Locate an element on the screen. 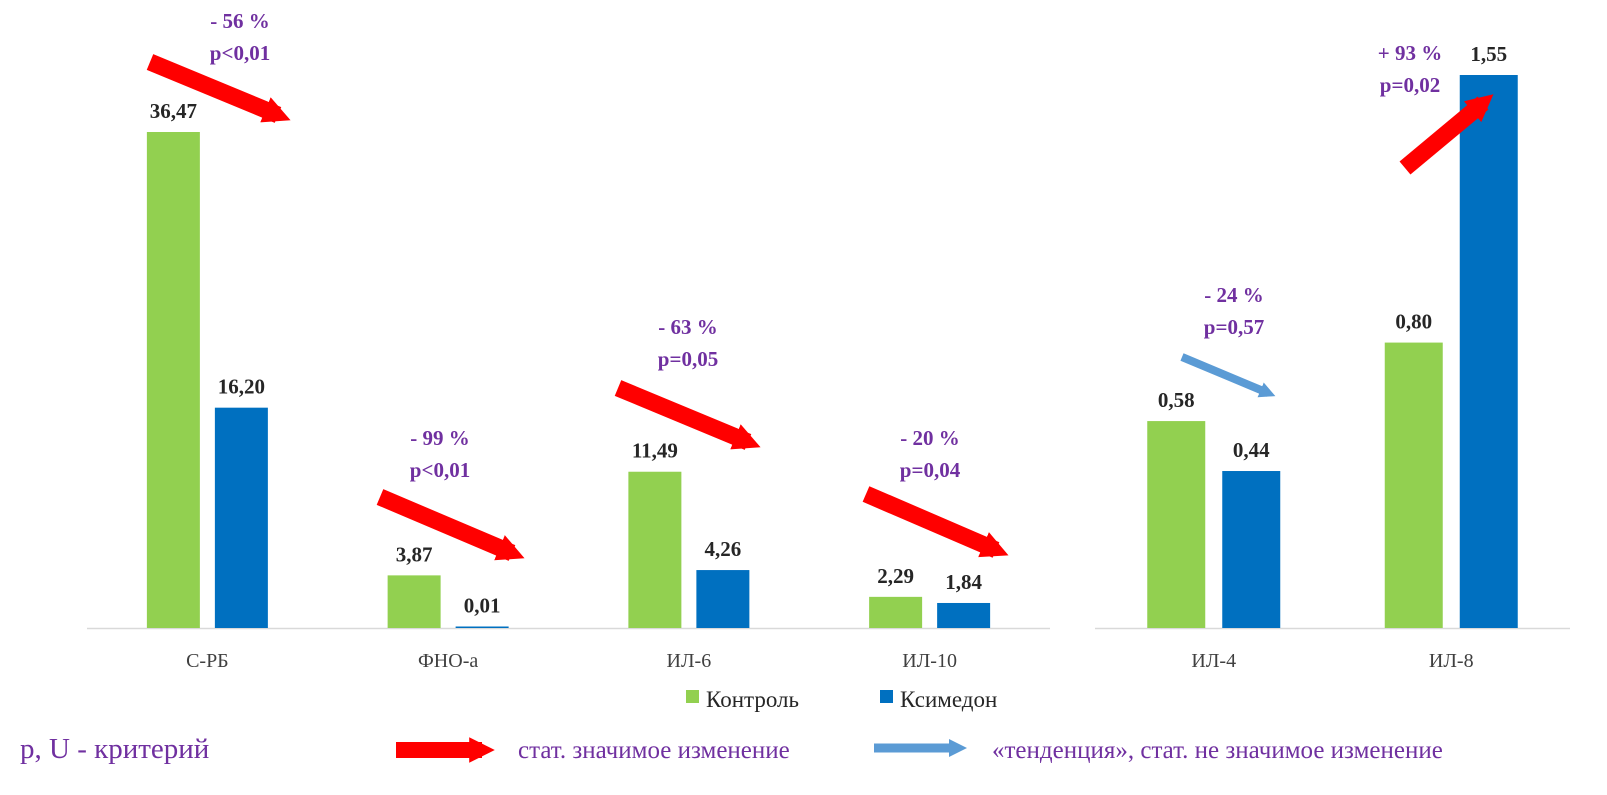  legend: Контроль Ксимедон is located at coordinates (841, 699).